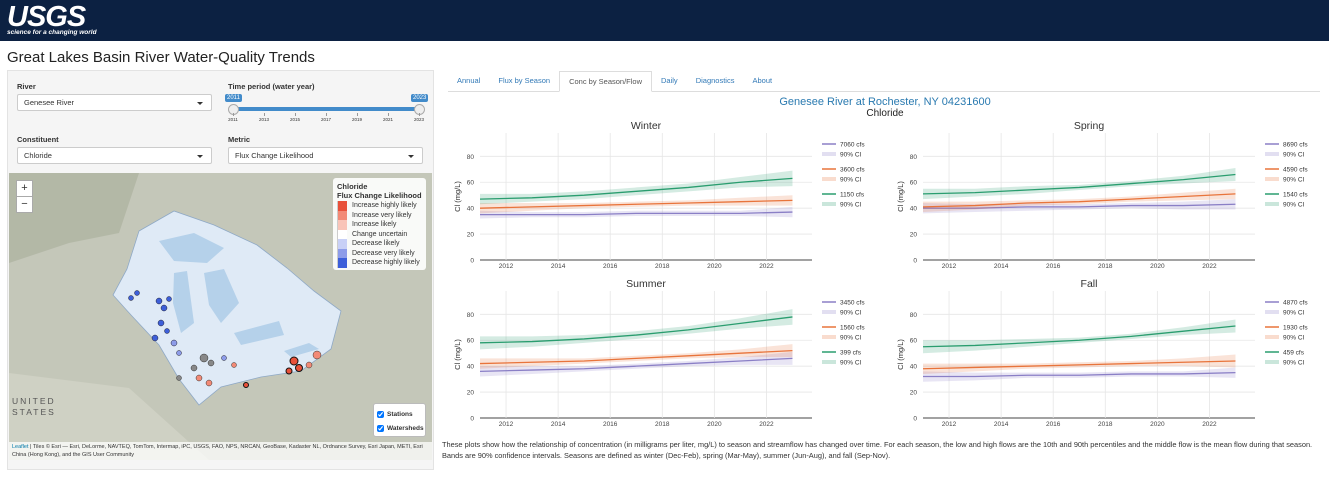  What do you see at coordinates (379, 195) in the screenshot?
I see `legend-subtitle: Flux Change Likelihood` at bounding box center [379, 195].